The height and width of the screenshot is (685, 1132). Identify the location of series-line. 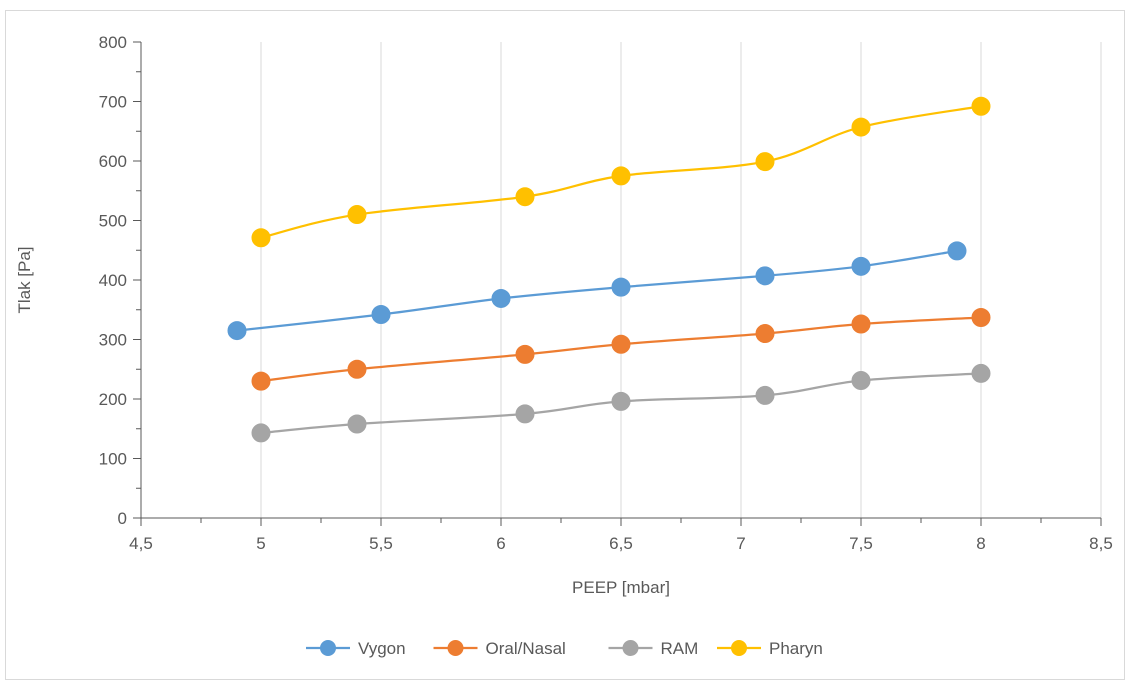
(597, 290).